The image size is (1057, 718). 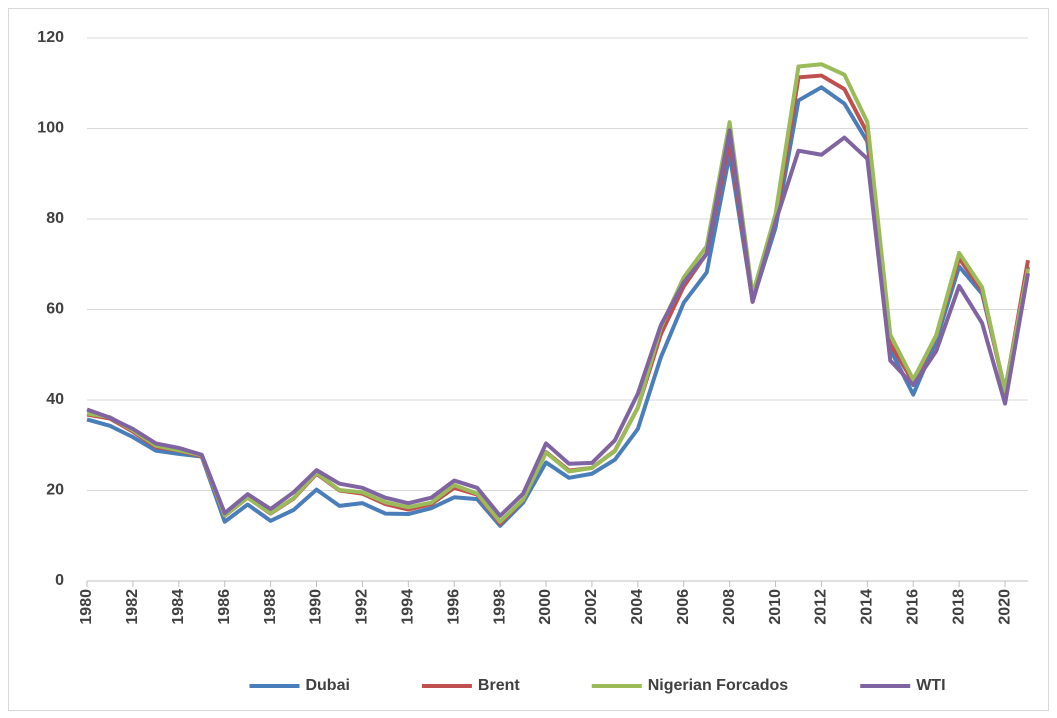 What do you see at coordinates (327, 685) in the screenshot?
I see `legend-label: Dubai` at bounding box center [327, 685].